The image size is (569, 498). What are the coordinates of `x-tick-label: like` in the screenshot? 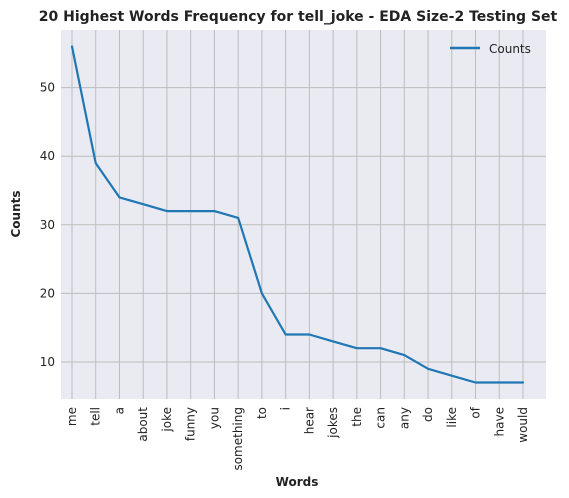 It's located at (452, 417).